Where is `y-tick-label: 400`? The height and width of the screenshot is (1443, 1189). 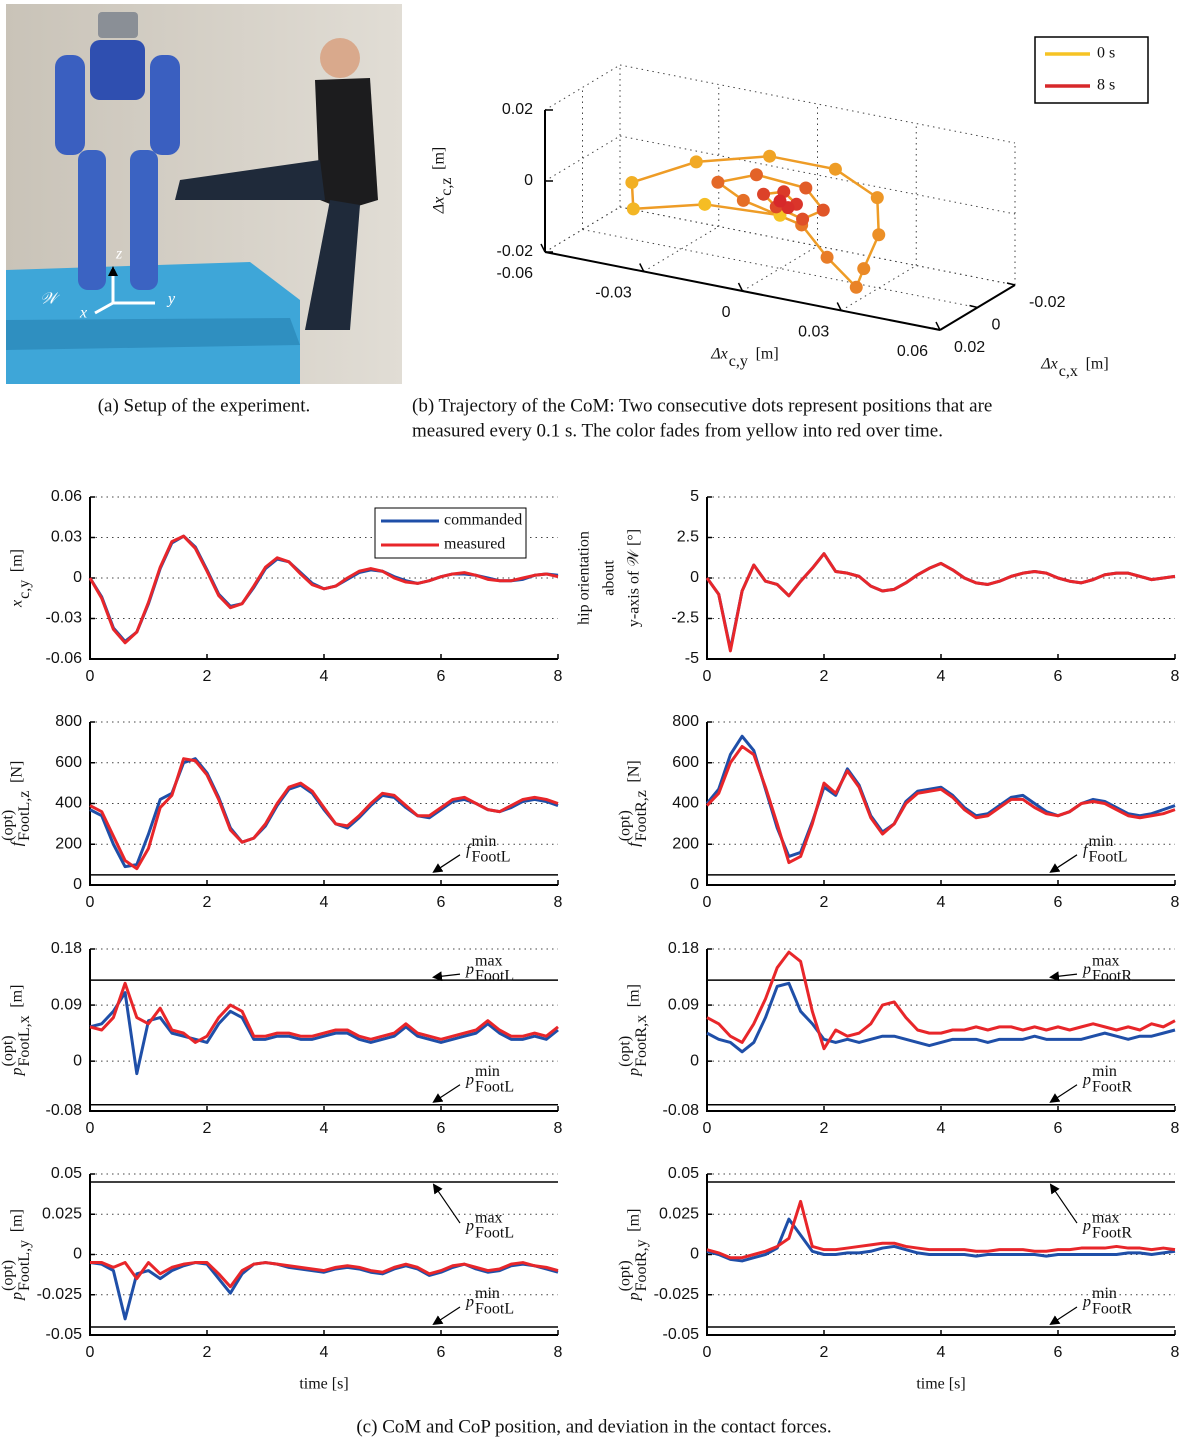 y-tick-label: 400 is located at coordinates (685, 803).